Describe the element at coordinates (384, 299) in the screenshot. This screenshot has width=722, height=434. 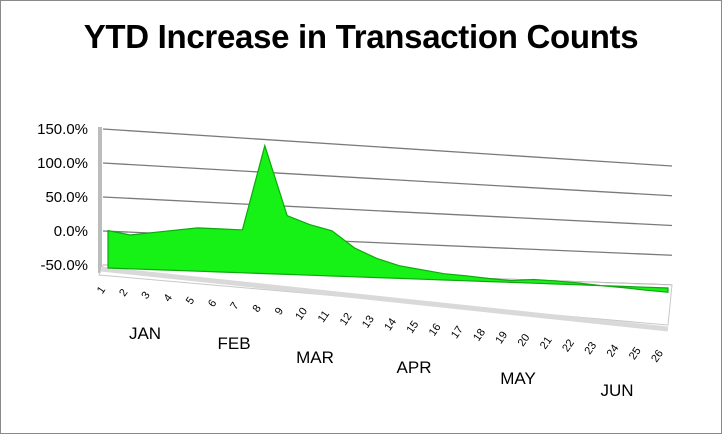
I see `floor-edge` at that location.